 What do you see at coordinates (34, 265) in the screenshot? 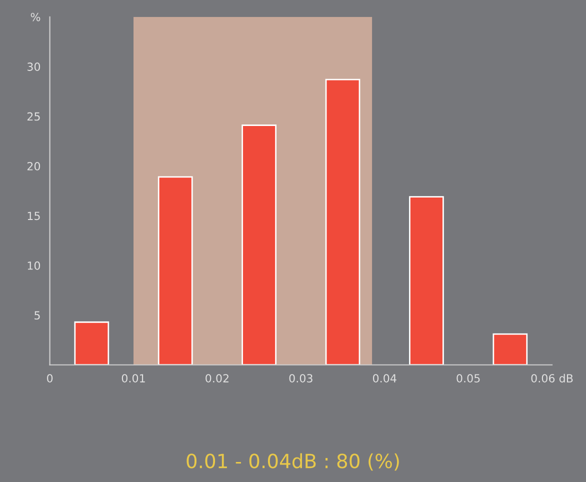
I see `y-tick-label: 10` at bounding box center [34, 265].